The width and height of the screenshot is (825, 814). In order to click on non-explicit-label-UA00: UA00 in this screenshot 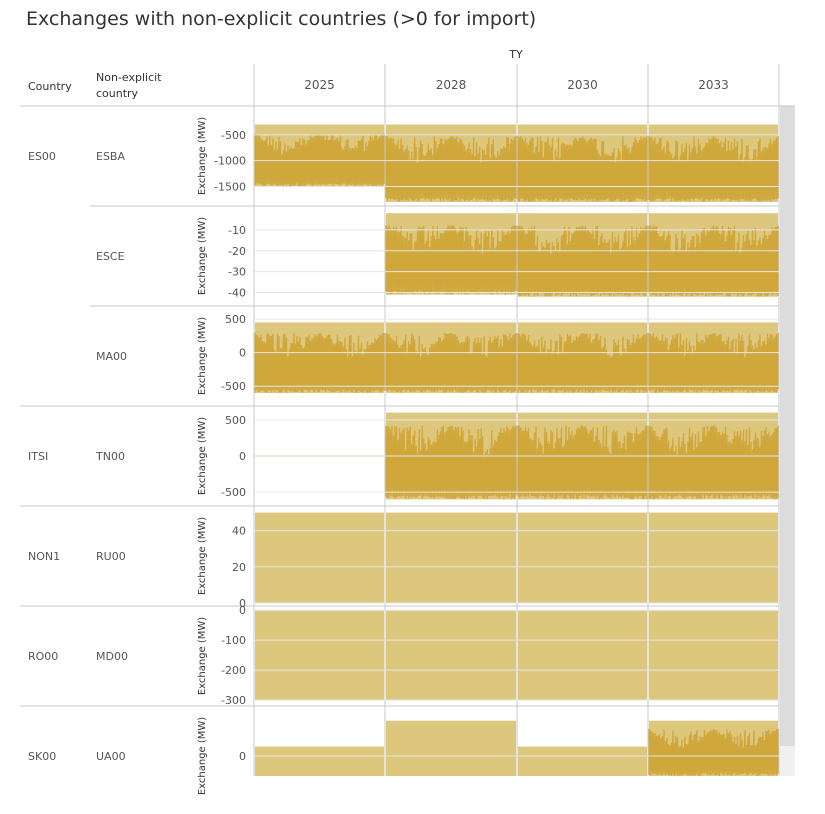, I will do `click(111, 756)`.